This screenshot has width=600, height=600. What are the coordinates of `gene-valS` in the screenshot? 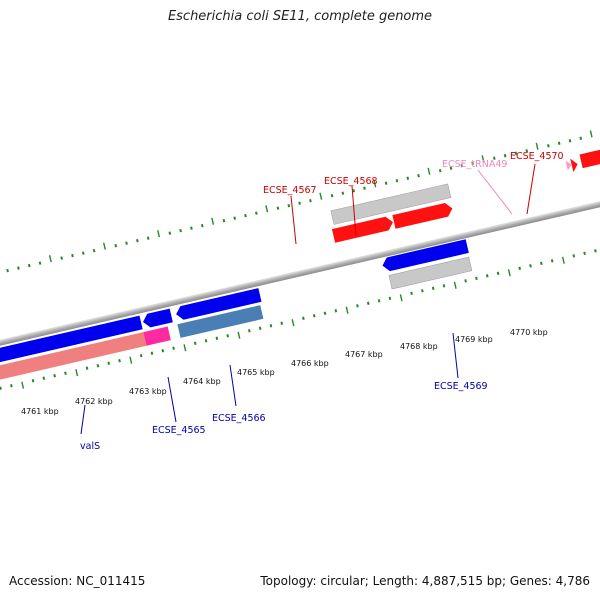 It's located at (71, 343).